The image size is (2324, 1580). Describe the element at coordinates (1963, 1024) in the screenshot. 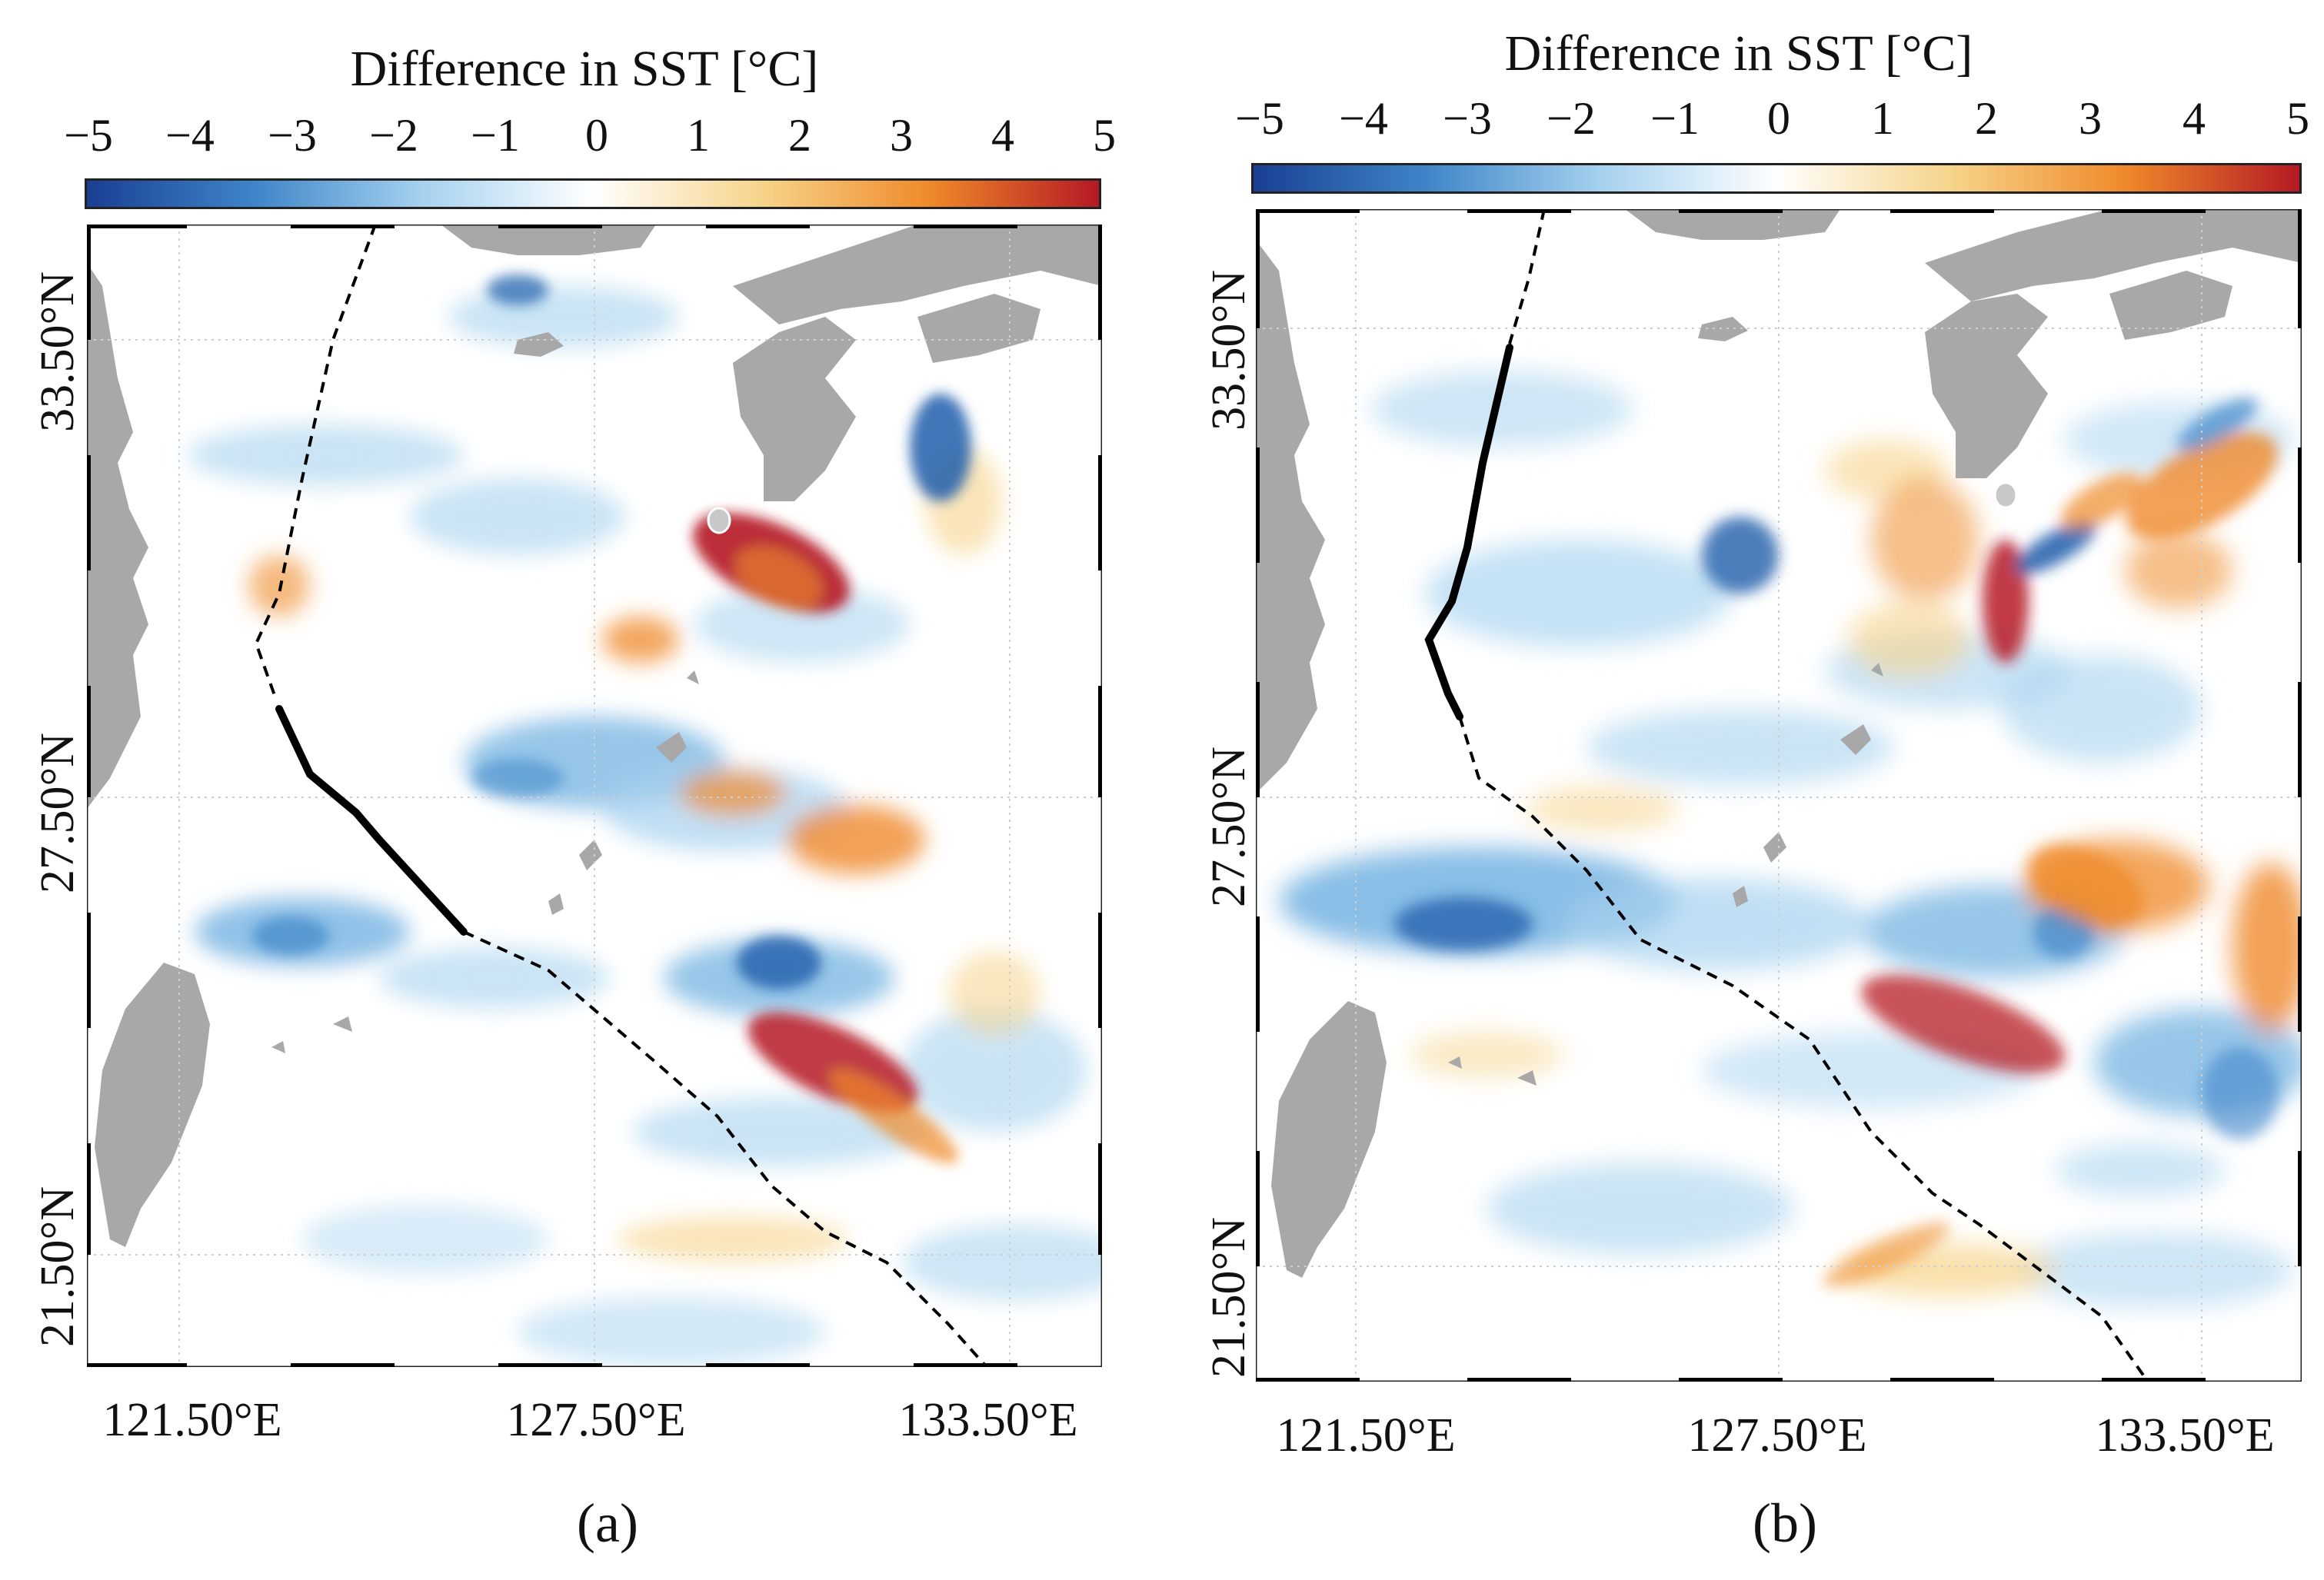

I see `warm-anomaly` at that location.